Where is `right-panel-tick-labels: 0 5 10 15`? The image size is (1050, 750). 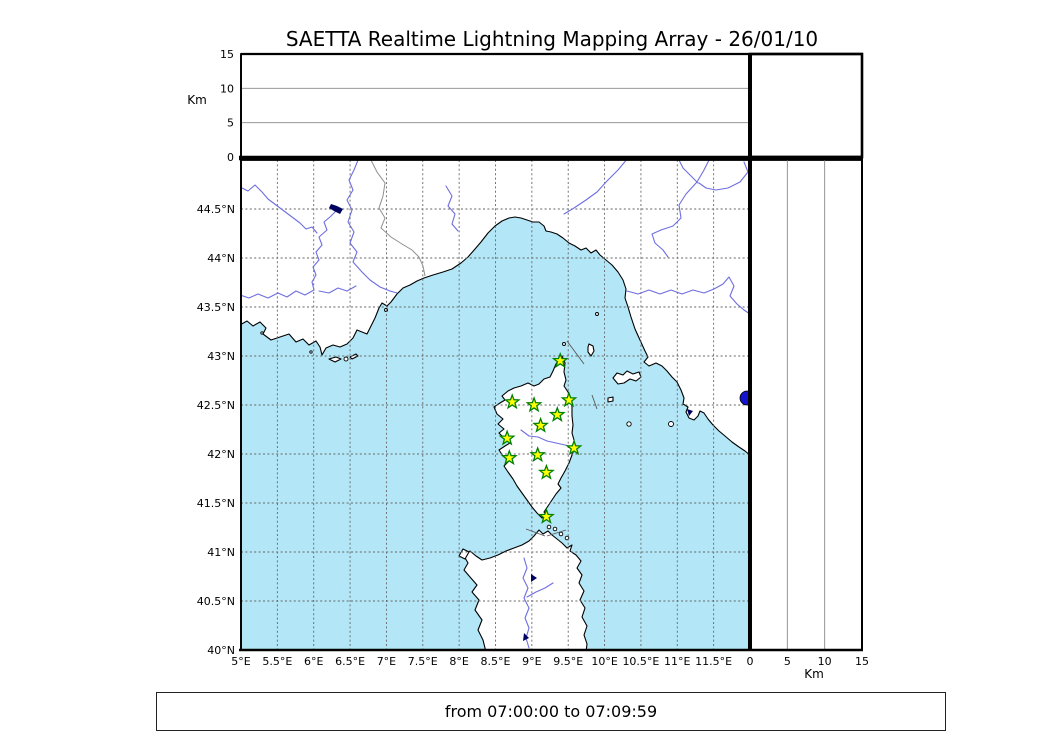
right-panel-tick-labels: 0 5 10 15 is located at coordinates (808, 661).